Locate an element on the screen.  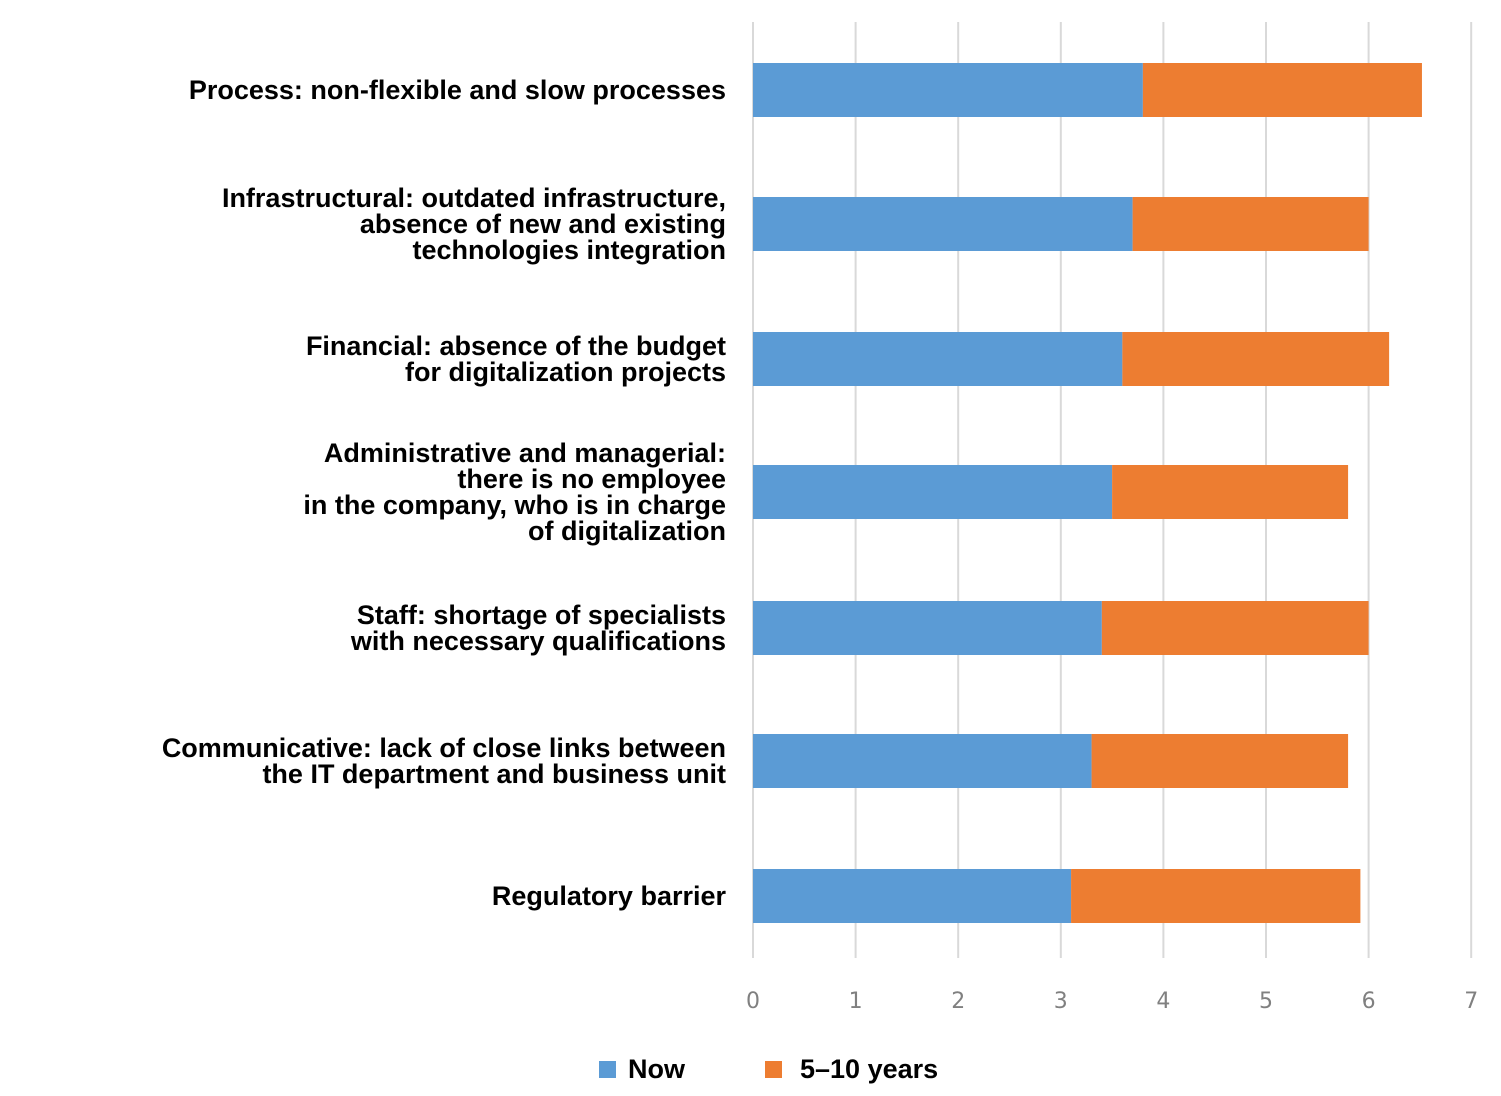
x-tick-label: 6 is located at coordinates (1369, 1001).